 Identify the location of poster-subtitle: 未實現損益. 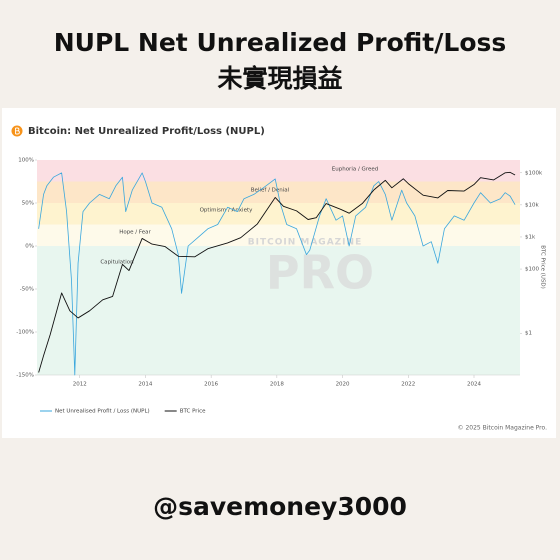
(279, 78).